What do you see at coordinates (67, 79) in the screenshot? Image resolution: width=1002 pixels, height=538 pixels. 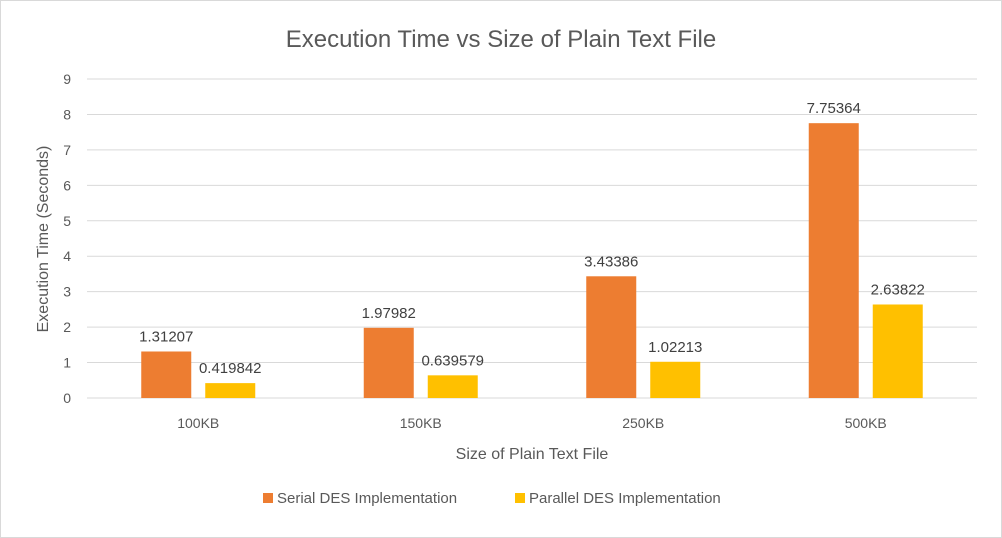 I see `y-tick-label: 9` at bounding box center [67, 79].